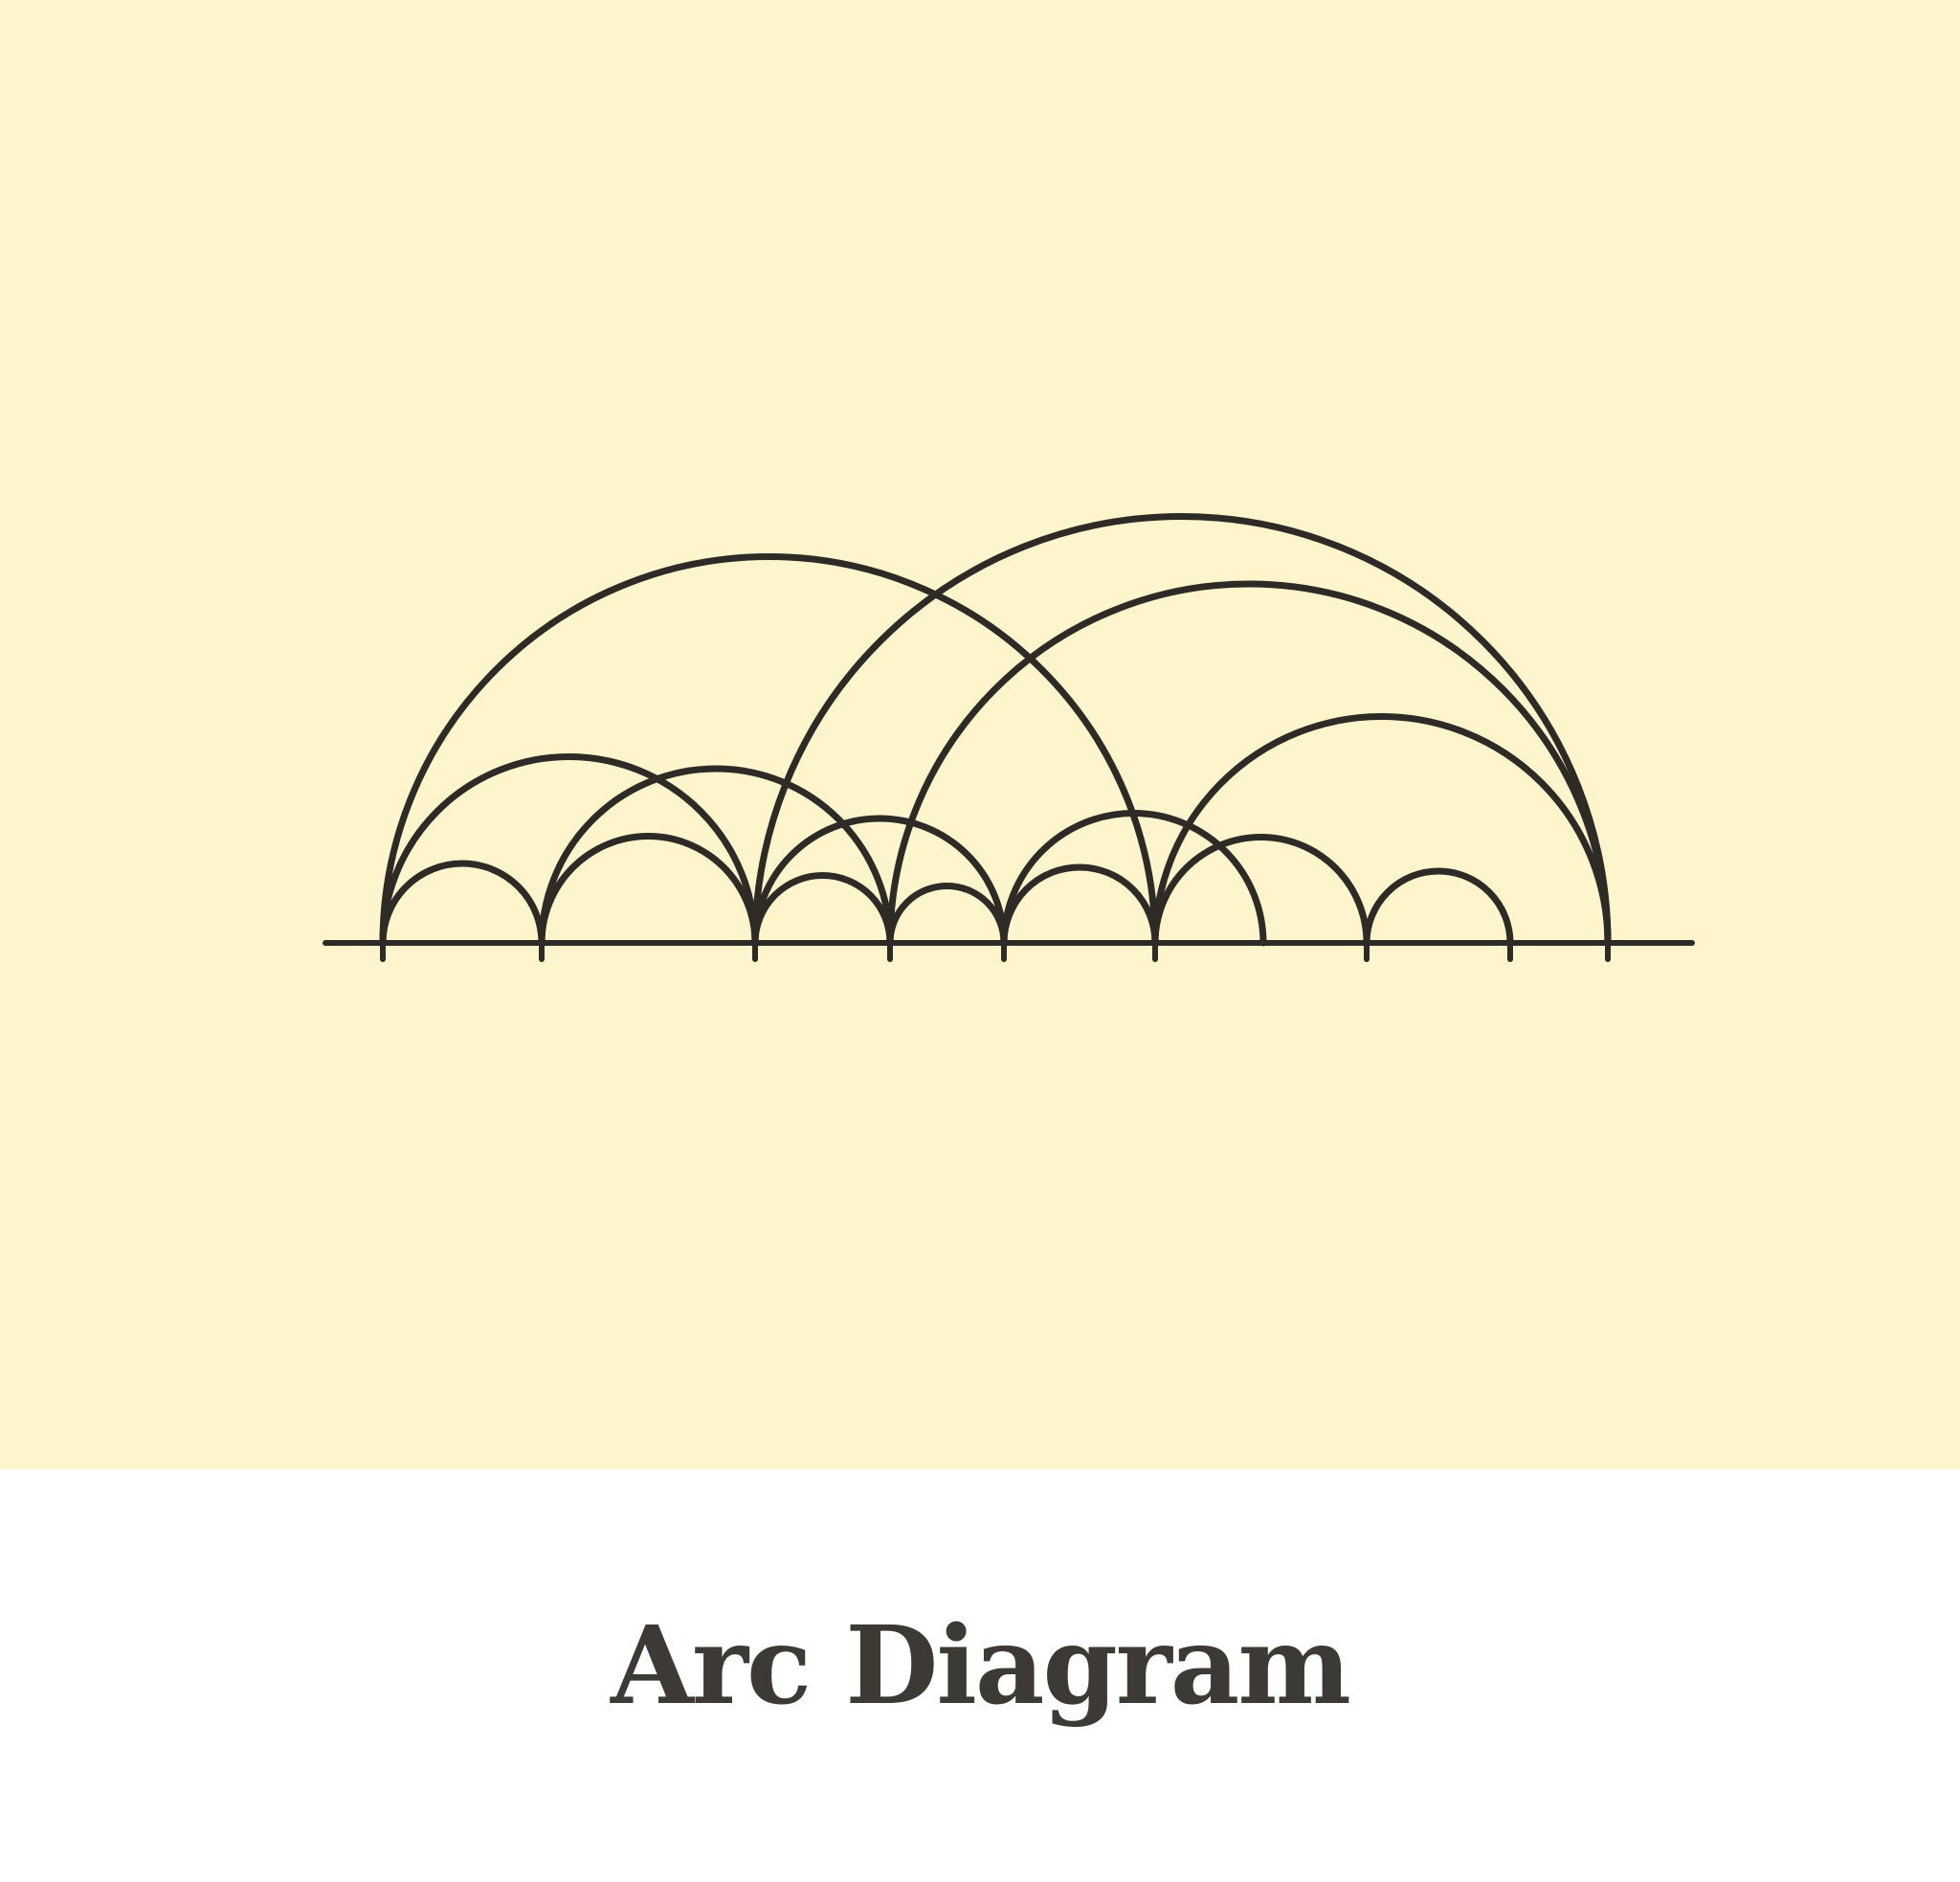 This screenshot has height=1882, width=1960. What do you see at coordinates (981, 1666) in the screenshot?
I see `diagram-title: Arc Diagram` at bounding box center [981, 1666].